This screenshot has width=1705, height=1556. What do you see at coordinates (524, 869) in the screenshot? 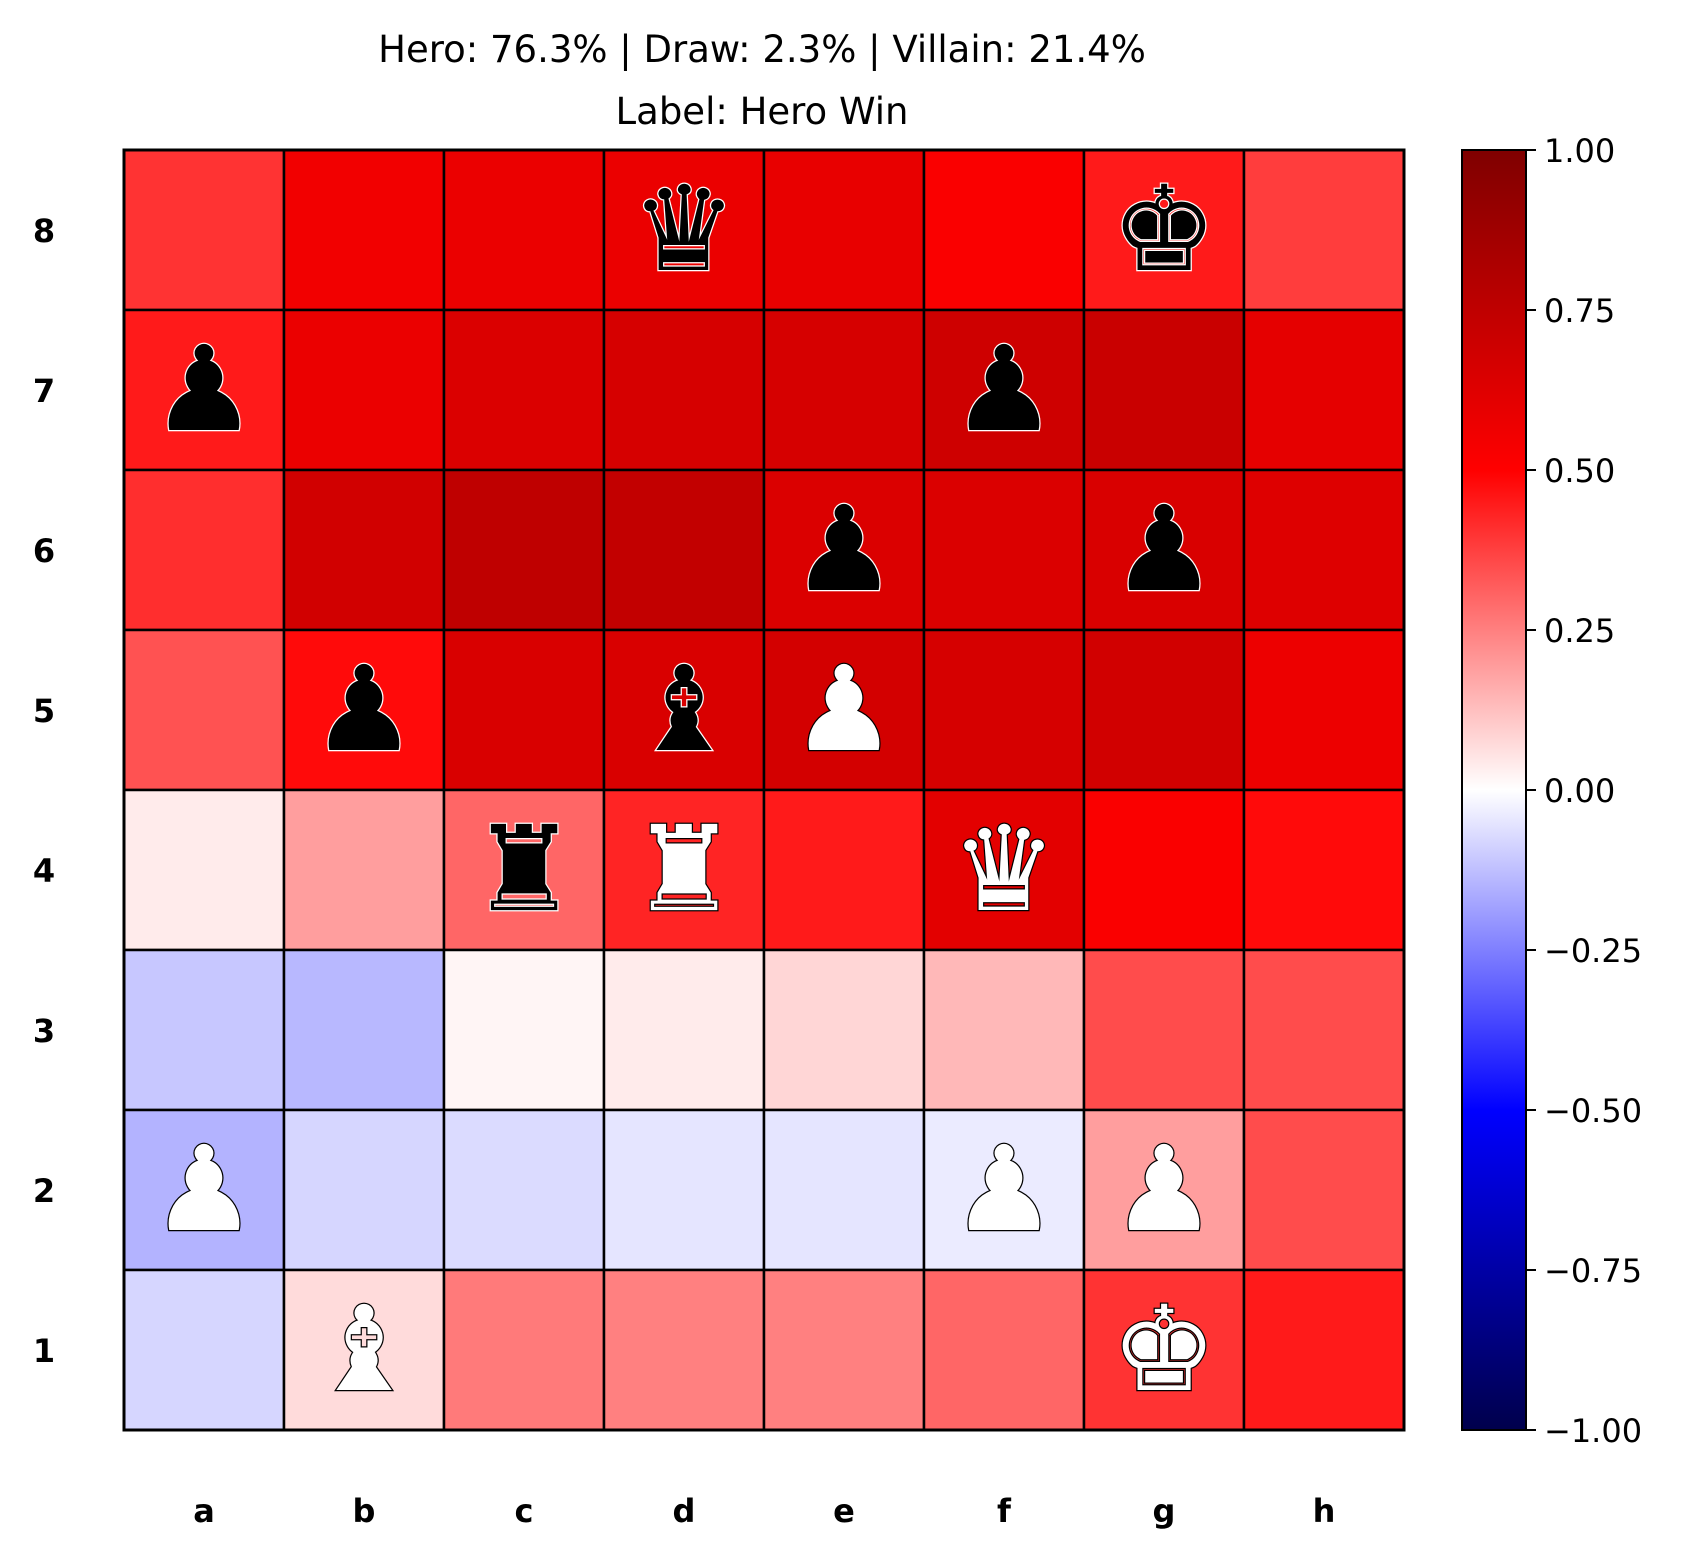
I see `black-rook-c4: ♜` at bounding box center [524, 869].